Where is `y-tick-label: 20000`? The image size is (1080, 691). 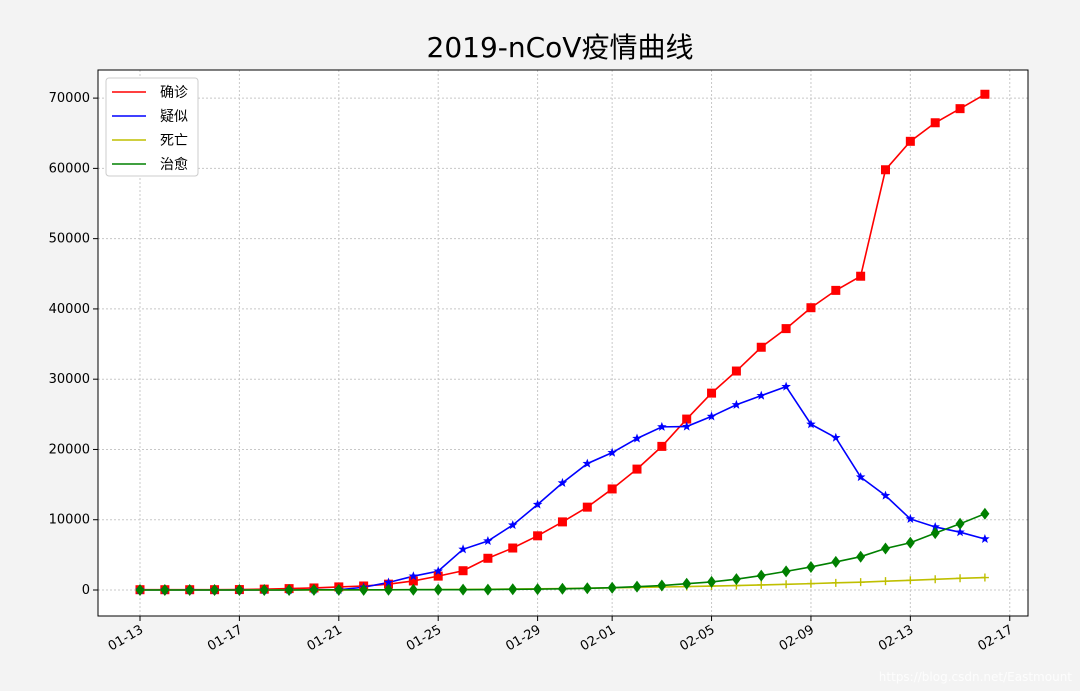 y-tick-label: 20000 is located at coordinates (69, 449).